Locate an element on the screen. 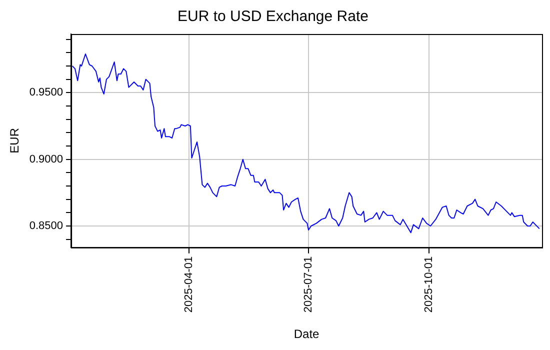 This screenshot has width=550, height=350. y-tick-label: 0.9500 is located at coordinates (46, 92).